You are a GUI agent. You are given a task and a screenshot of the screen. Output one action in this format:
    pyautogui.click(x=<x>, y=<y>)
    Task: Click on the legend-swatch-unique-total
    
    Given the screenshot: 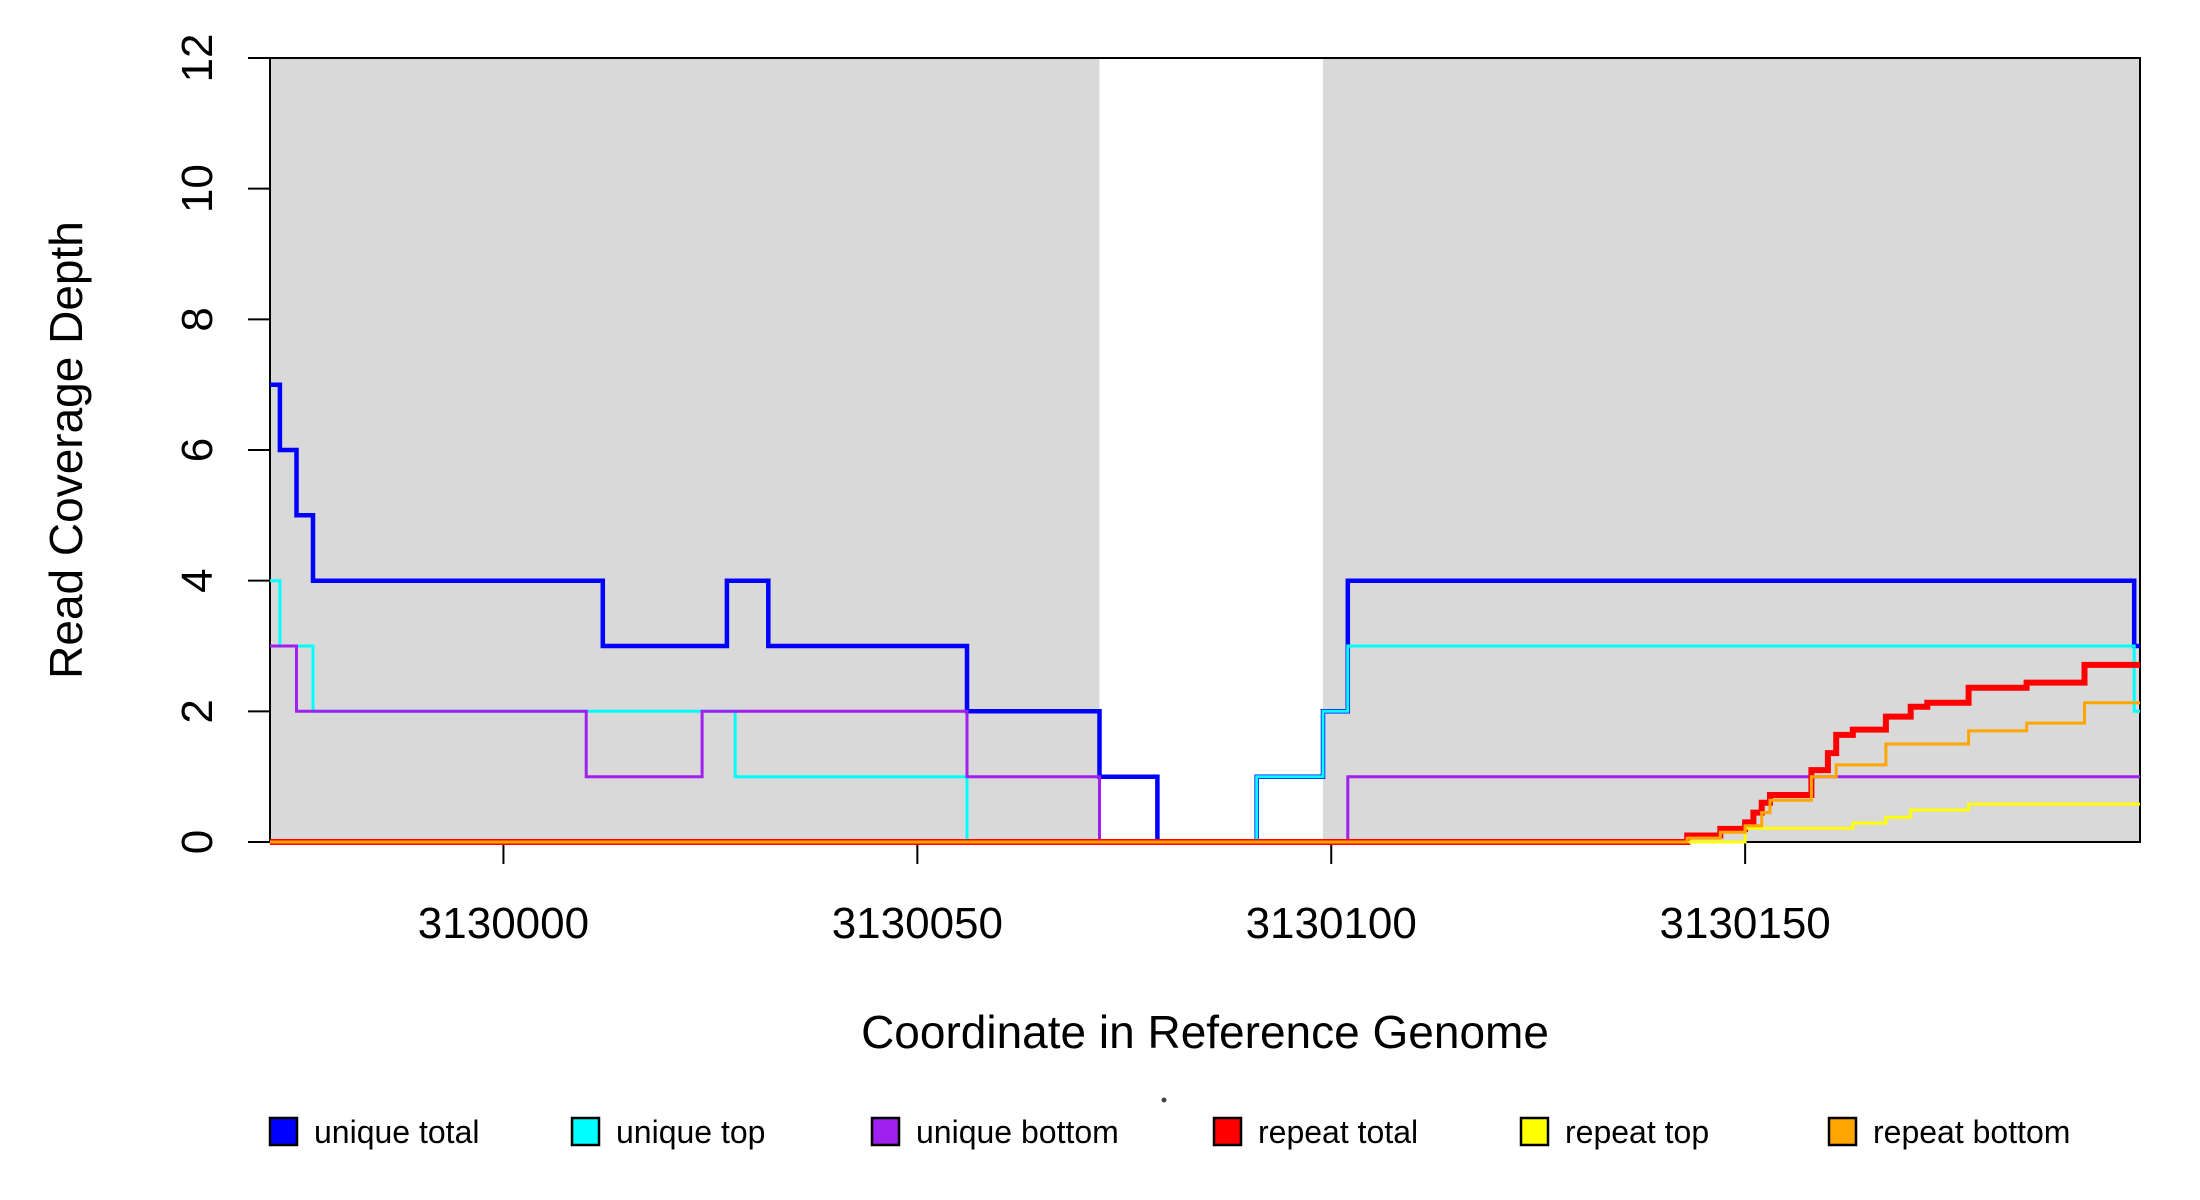 What is the action you would take?
    pyautogui.click(x=283, y=1131)
    